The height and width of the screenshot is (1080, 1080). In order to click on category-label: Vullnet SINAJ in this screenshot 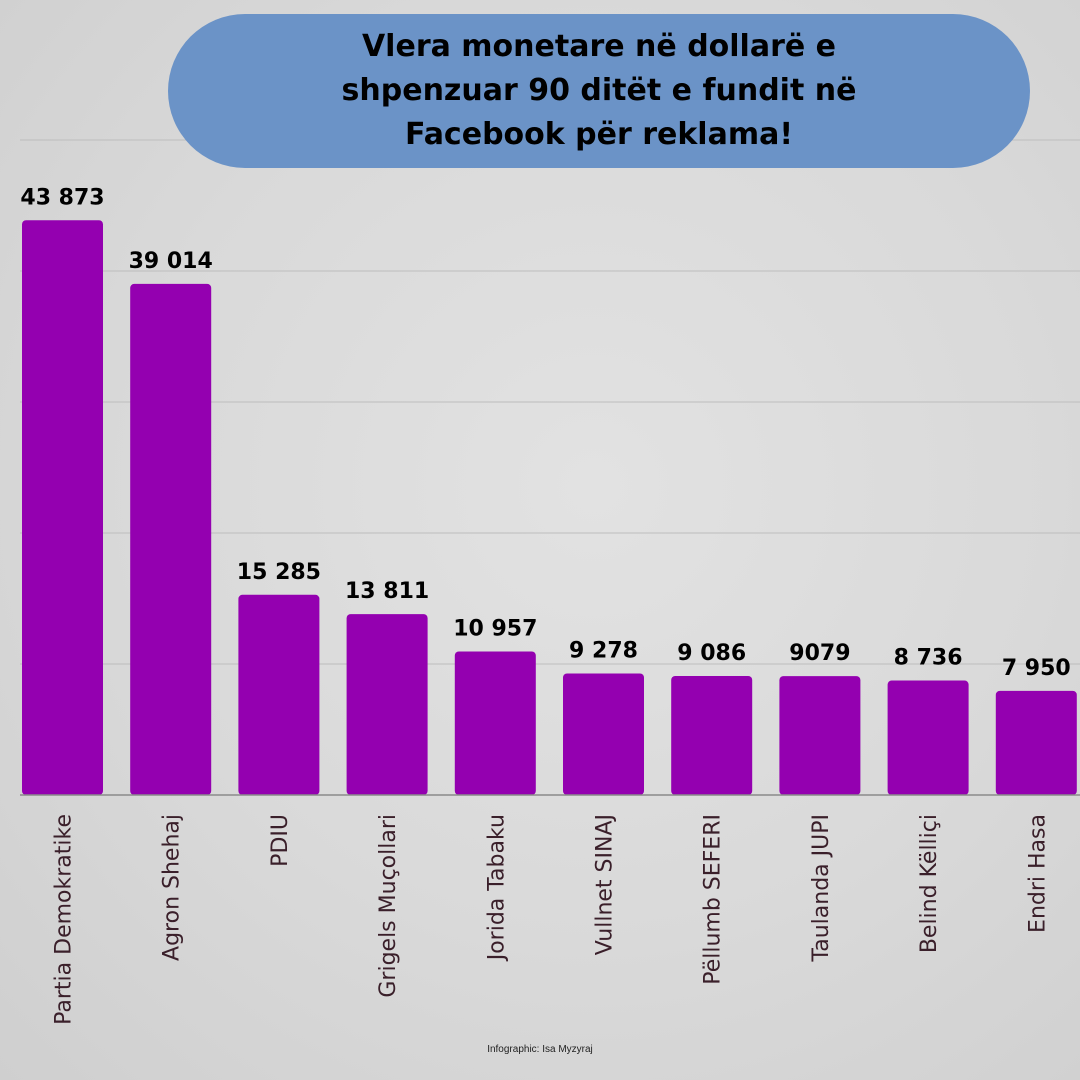, I will do `click(605, 884)`.